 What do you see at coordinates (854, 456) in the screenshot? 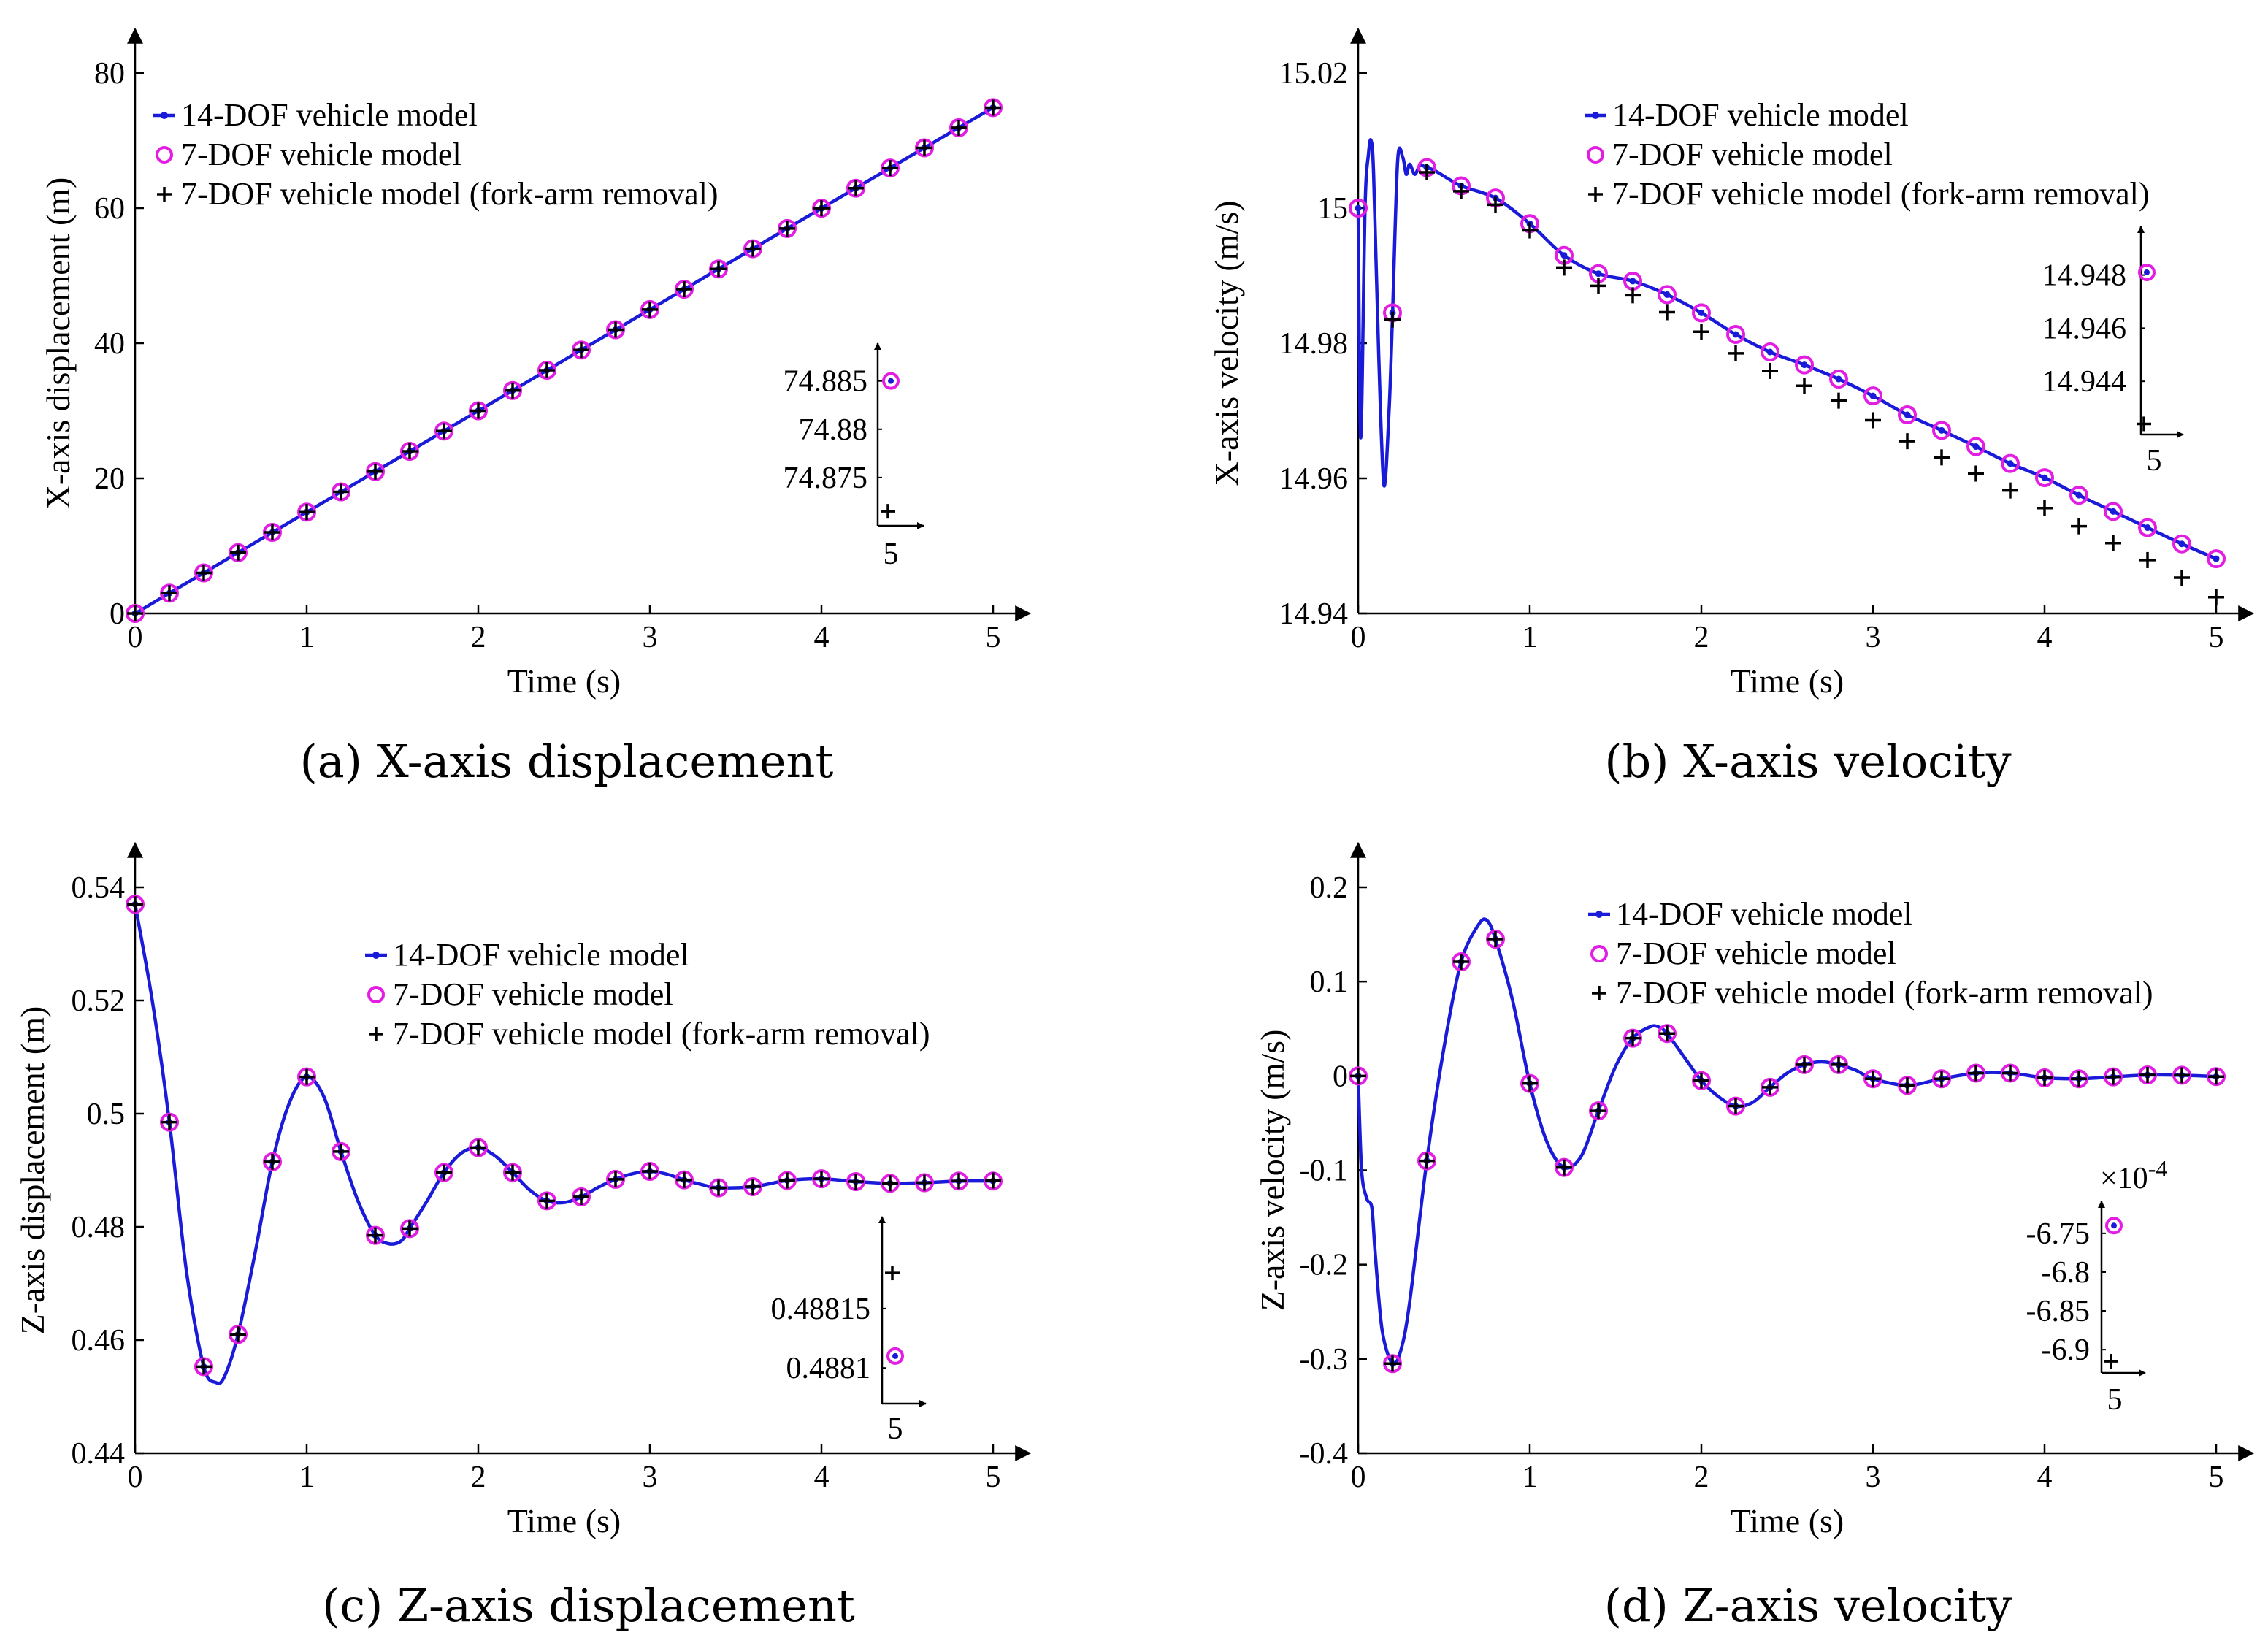
I see `zoom-inset: 74.875 74.88 74.885 5` at bounding box center [854, 456].